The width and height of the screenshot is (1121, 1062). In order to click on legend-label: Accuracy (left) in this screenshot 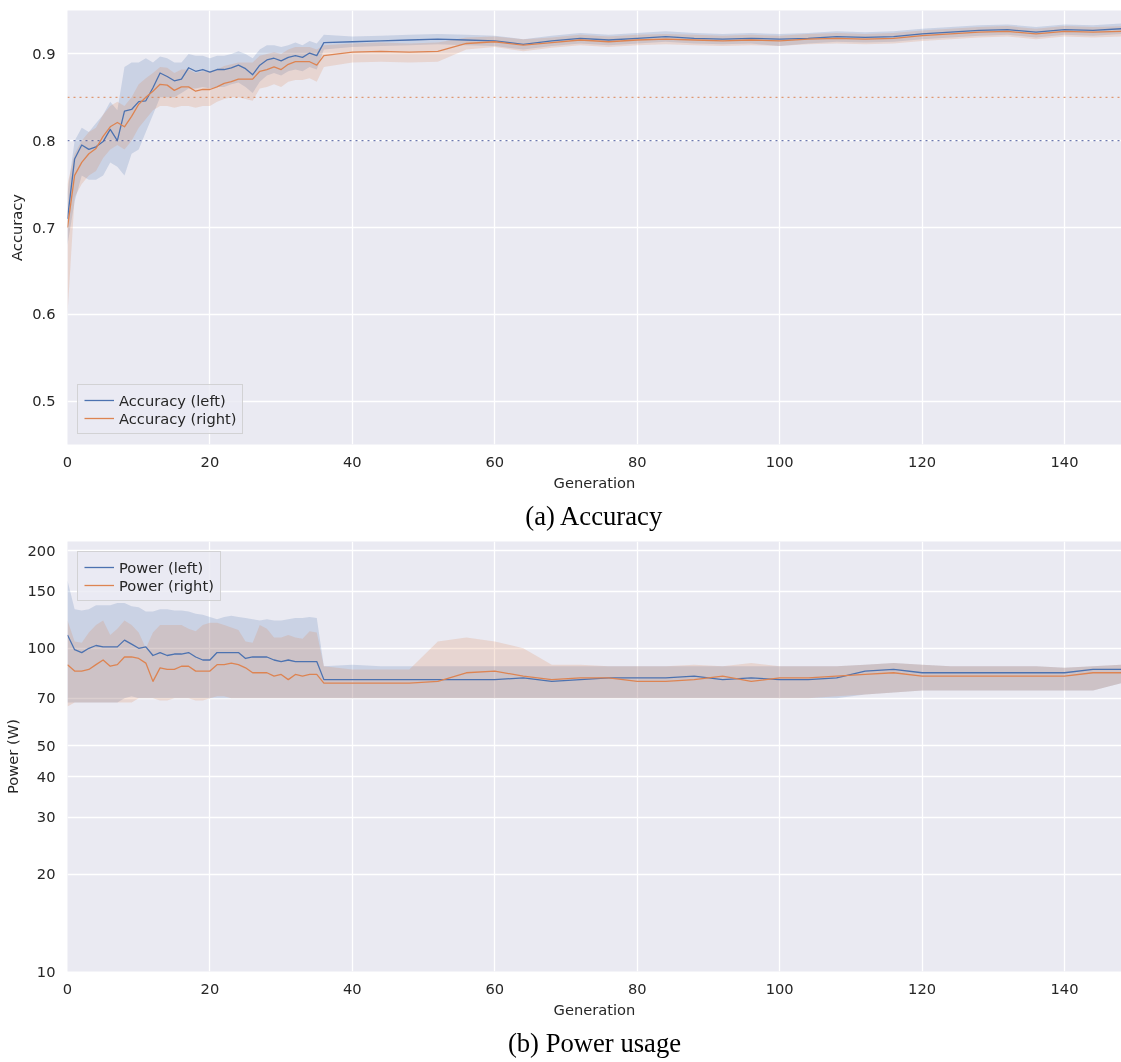, I will do `click(172, 400)`.